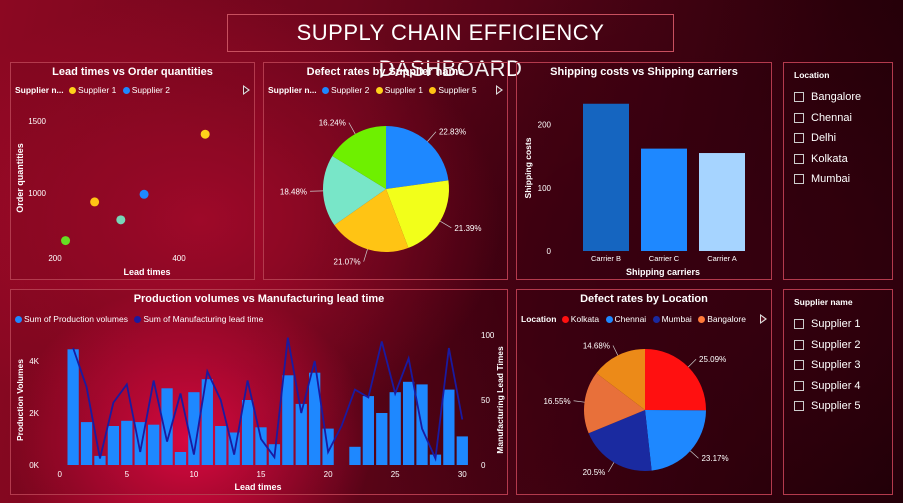 The image size is (903, 503). What do you see at coordinates (827, 118) in the screenshot?
I see `slicer-option-chennai: Chennai` at bounding box center [827, 118].